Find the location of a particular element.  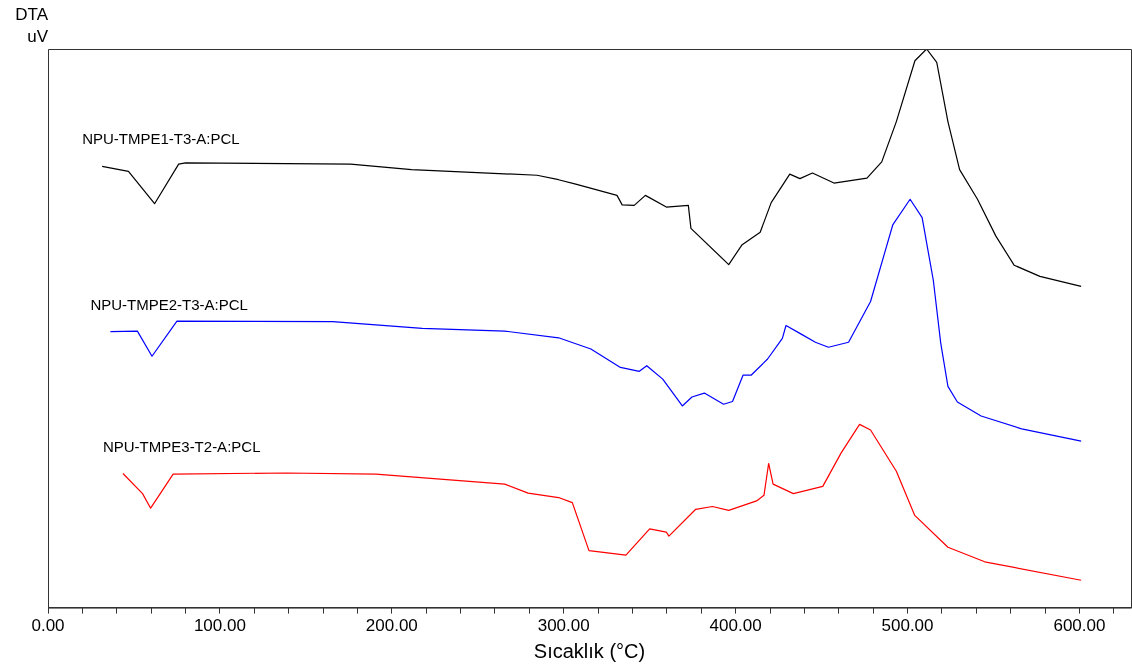

y-axis-title: DTA uV is located at coordinates (31, 26).